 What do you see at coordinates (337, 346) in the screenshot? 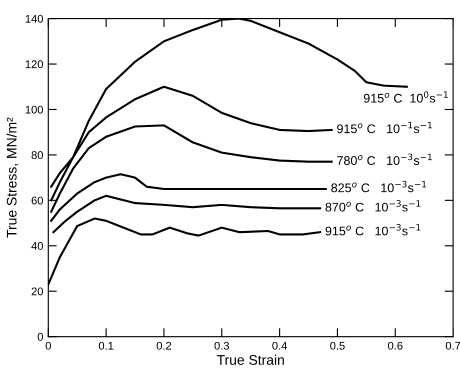
I see `x-tick-label: 0.5` at bounding box center [337, 346].